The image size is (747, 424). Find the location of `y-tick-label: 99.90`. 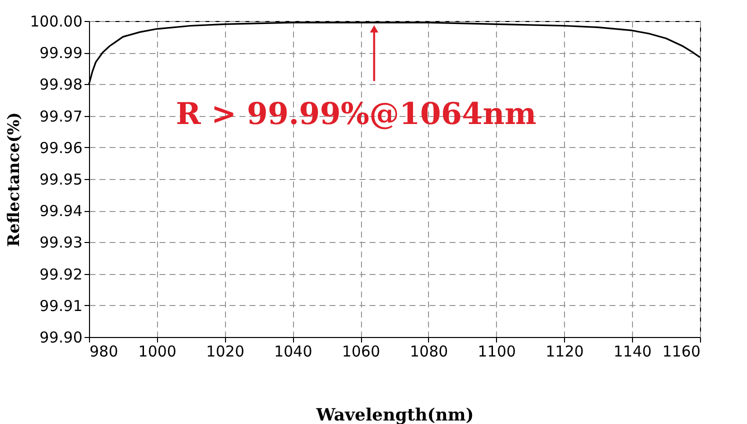

y-tick-label: 99.90 is located at coordinates (61, 337).